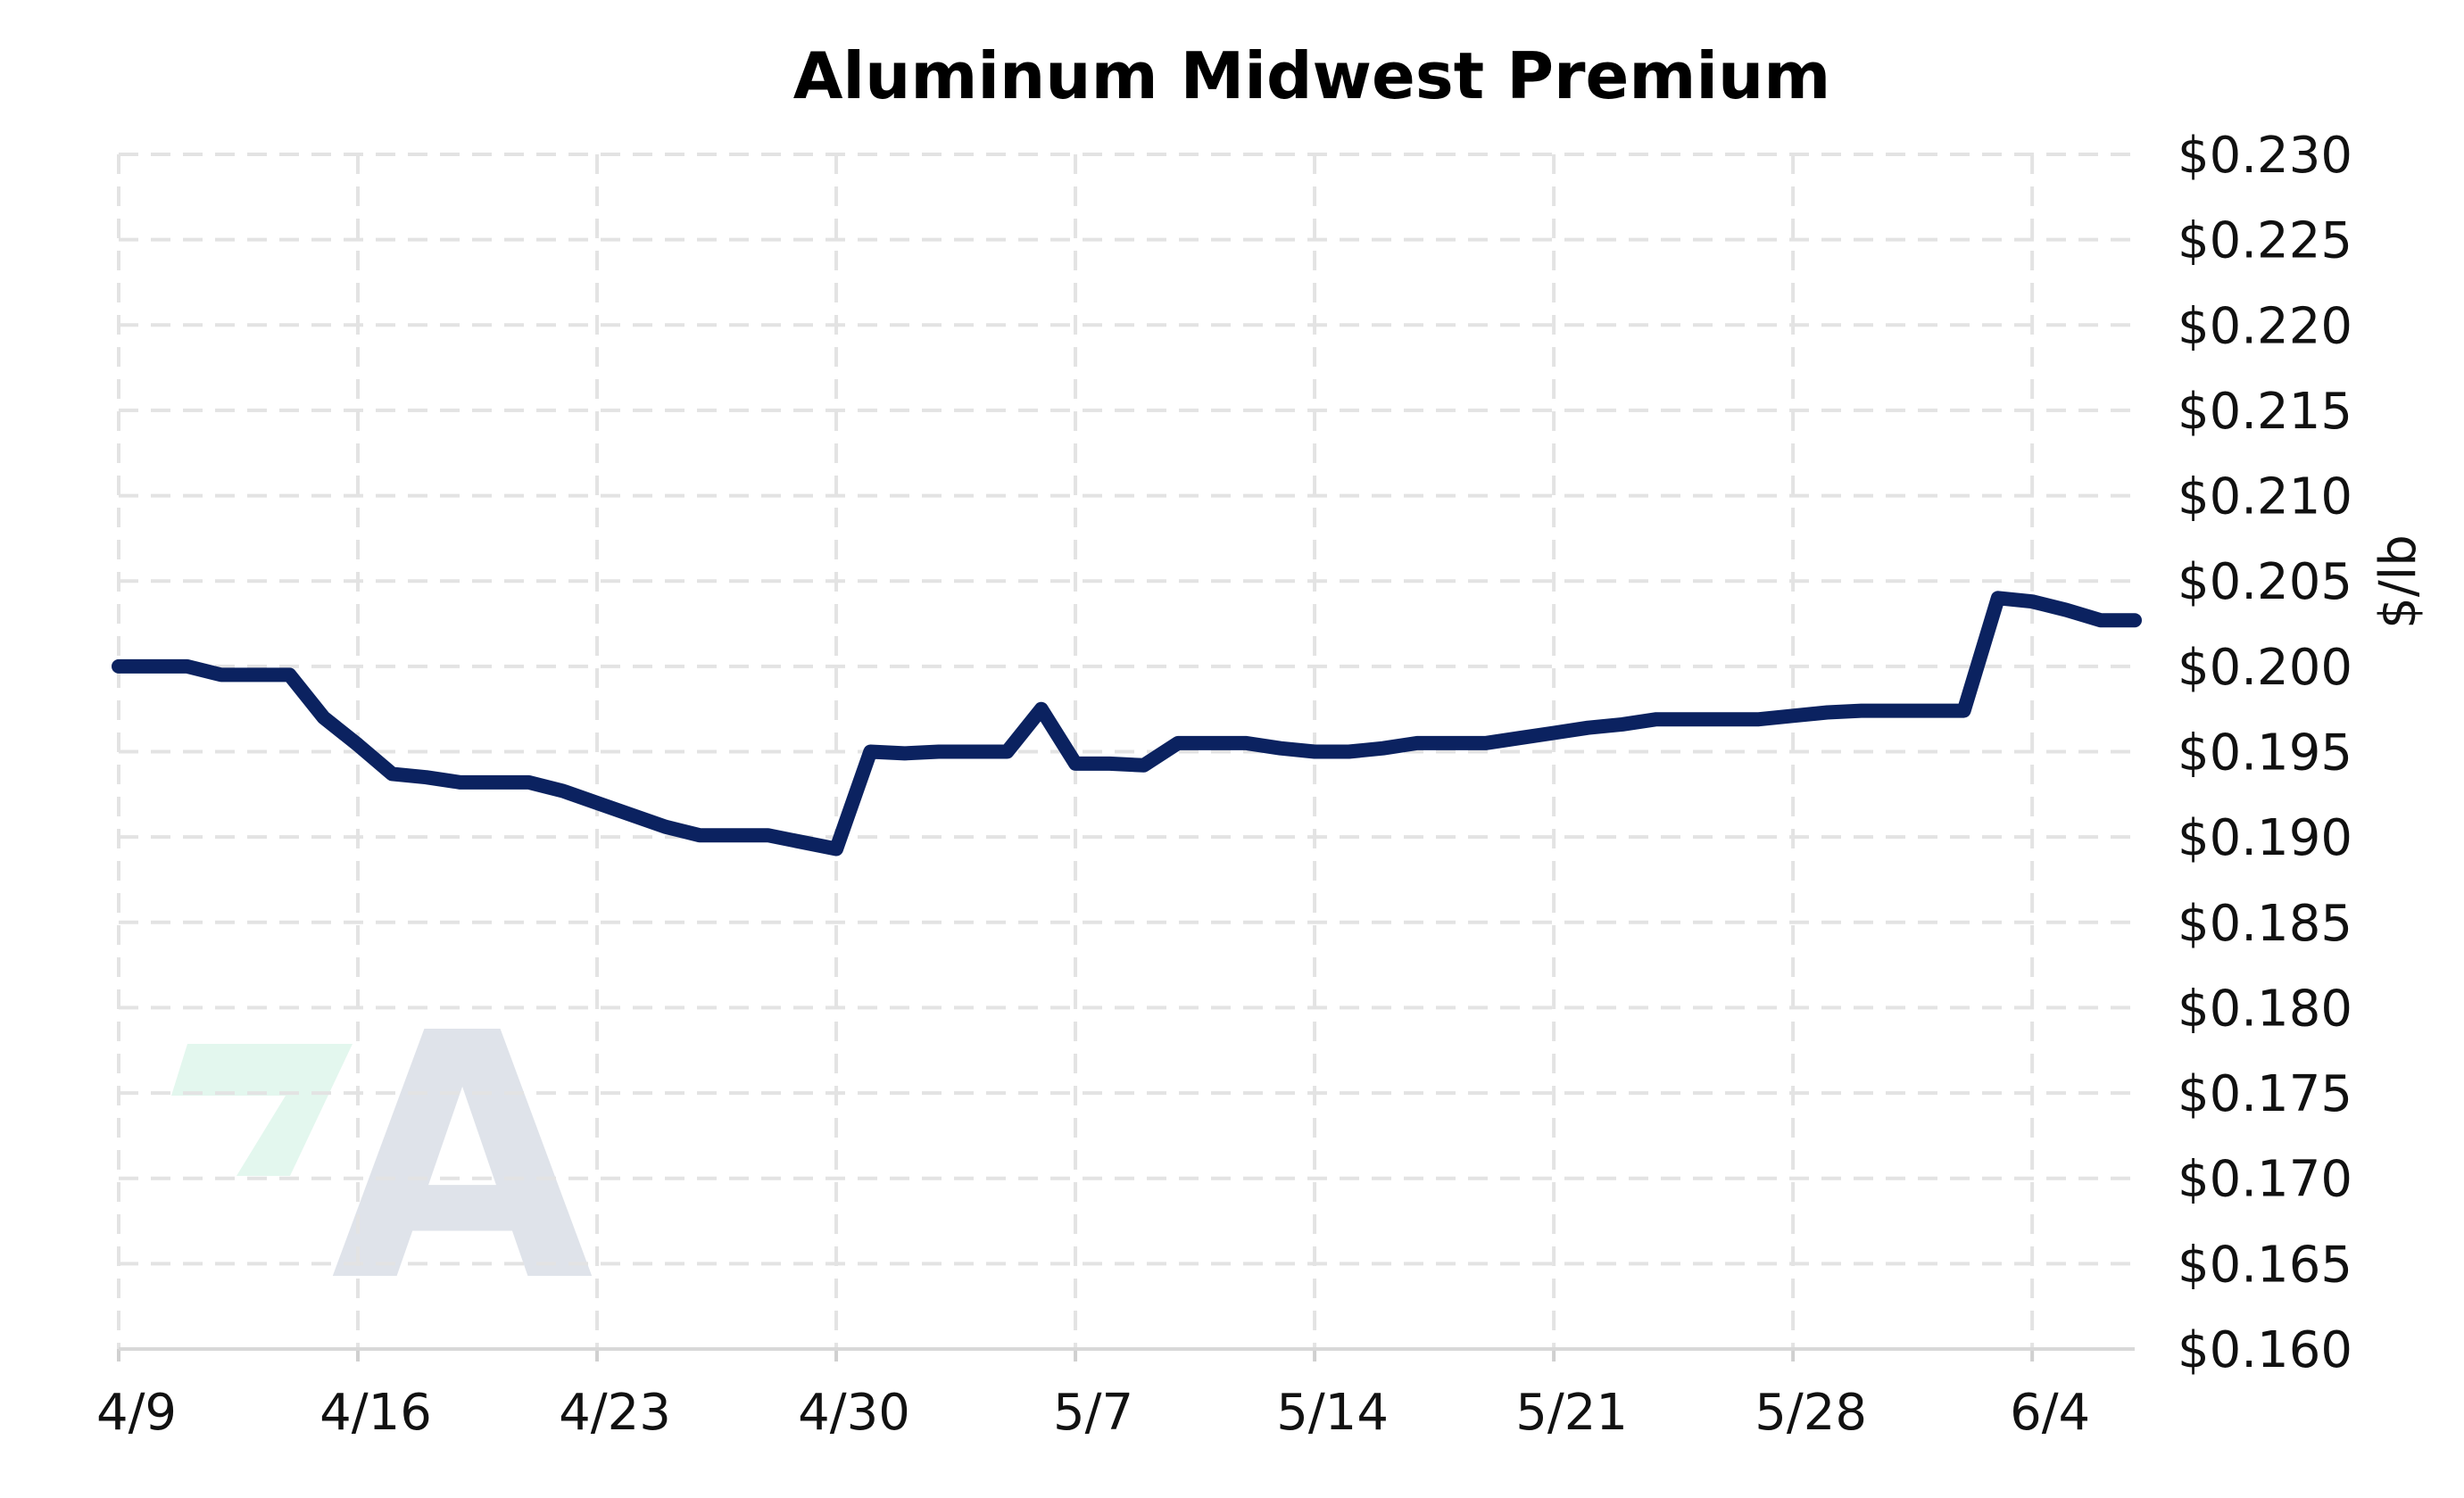 The image size is (2464, 1498). I want to click on y-tick-label: $0.230, so click(2265, 156).